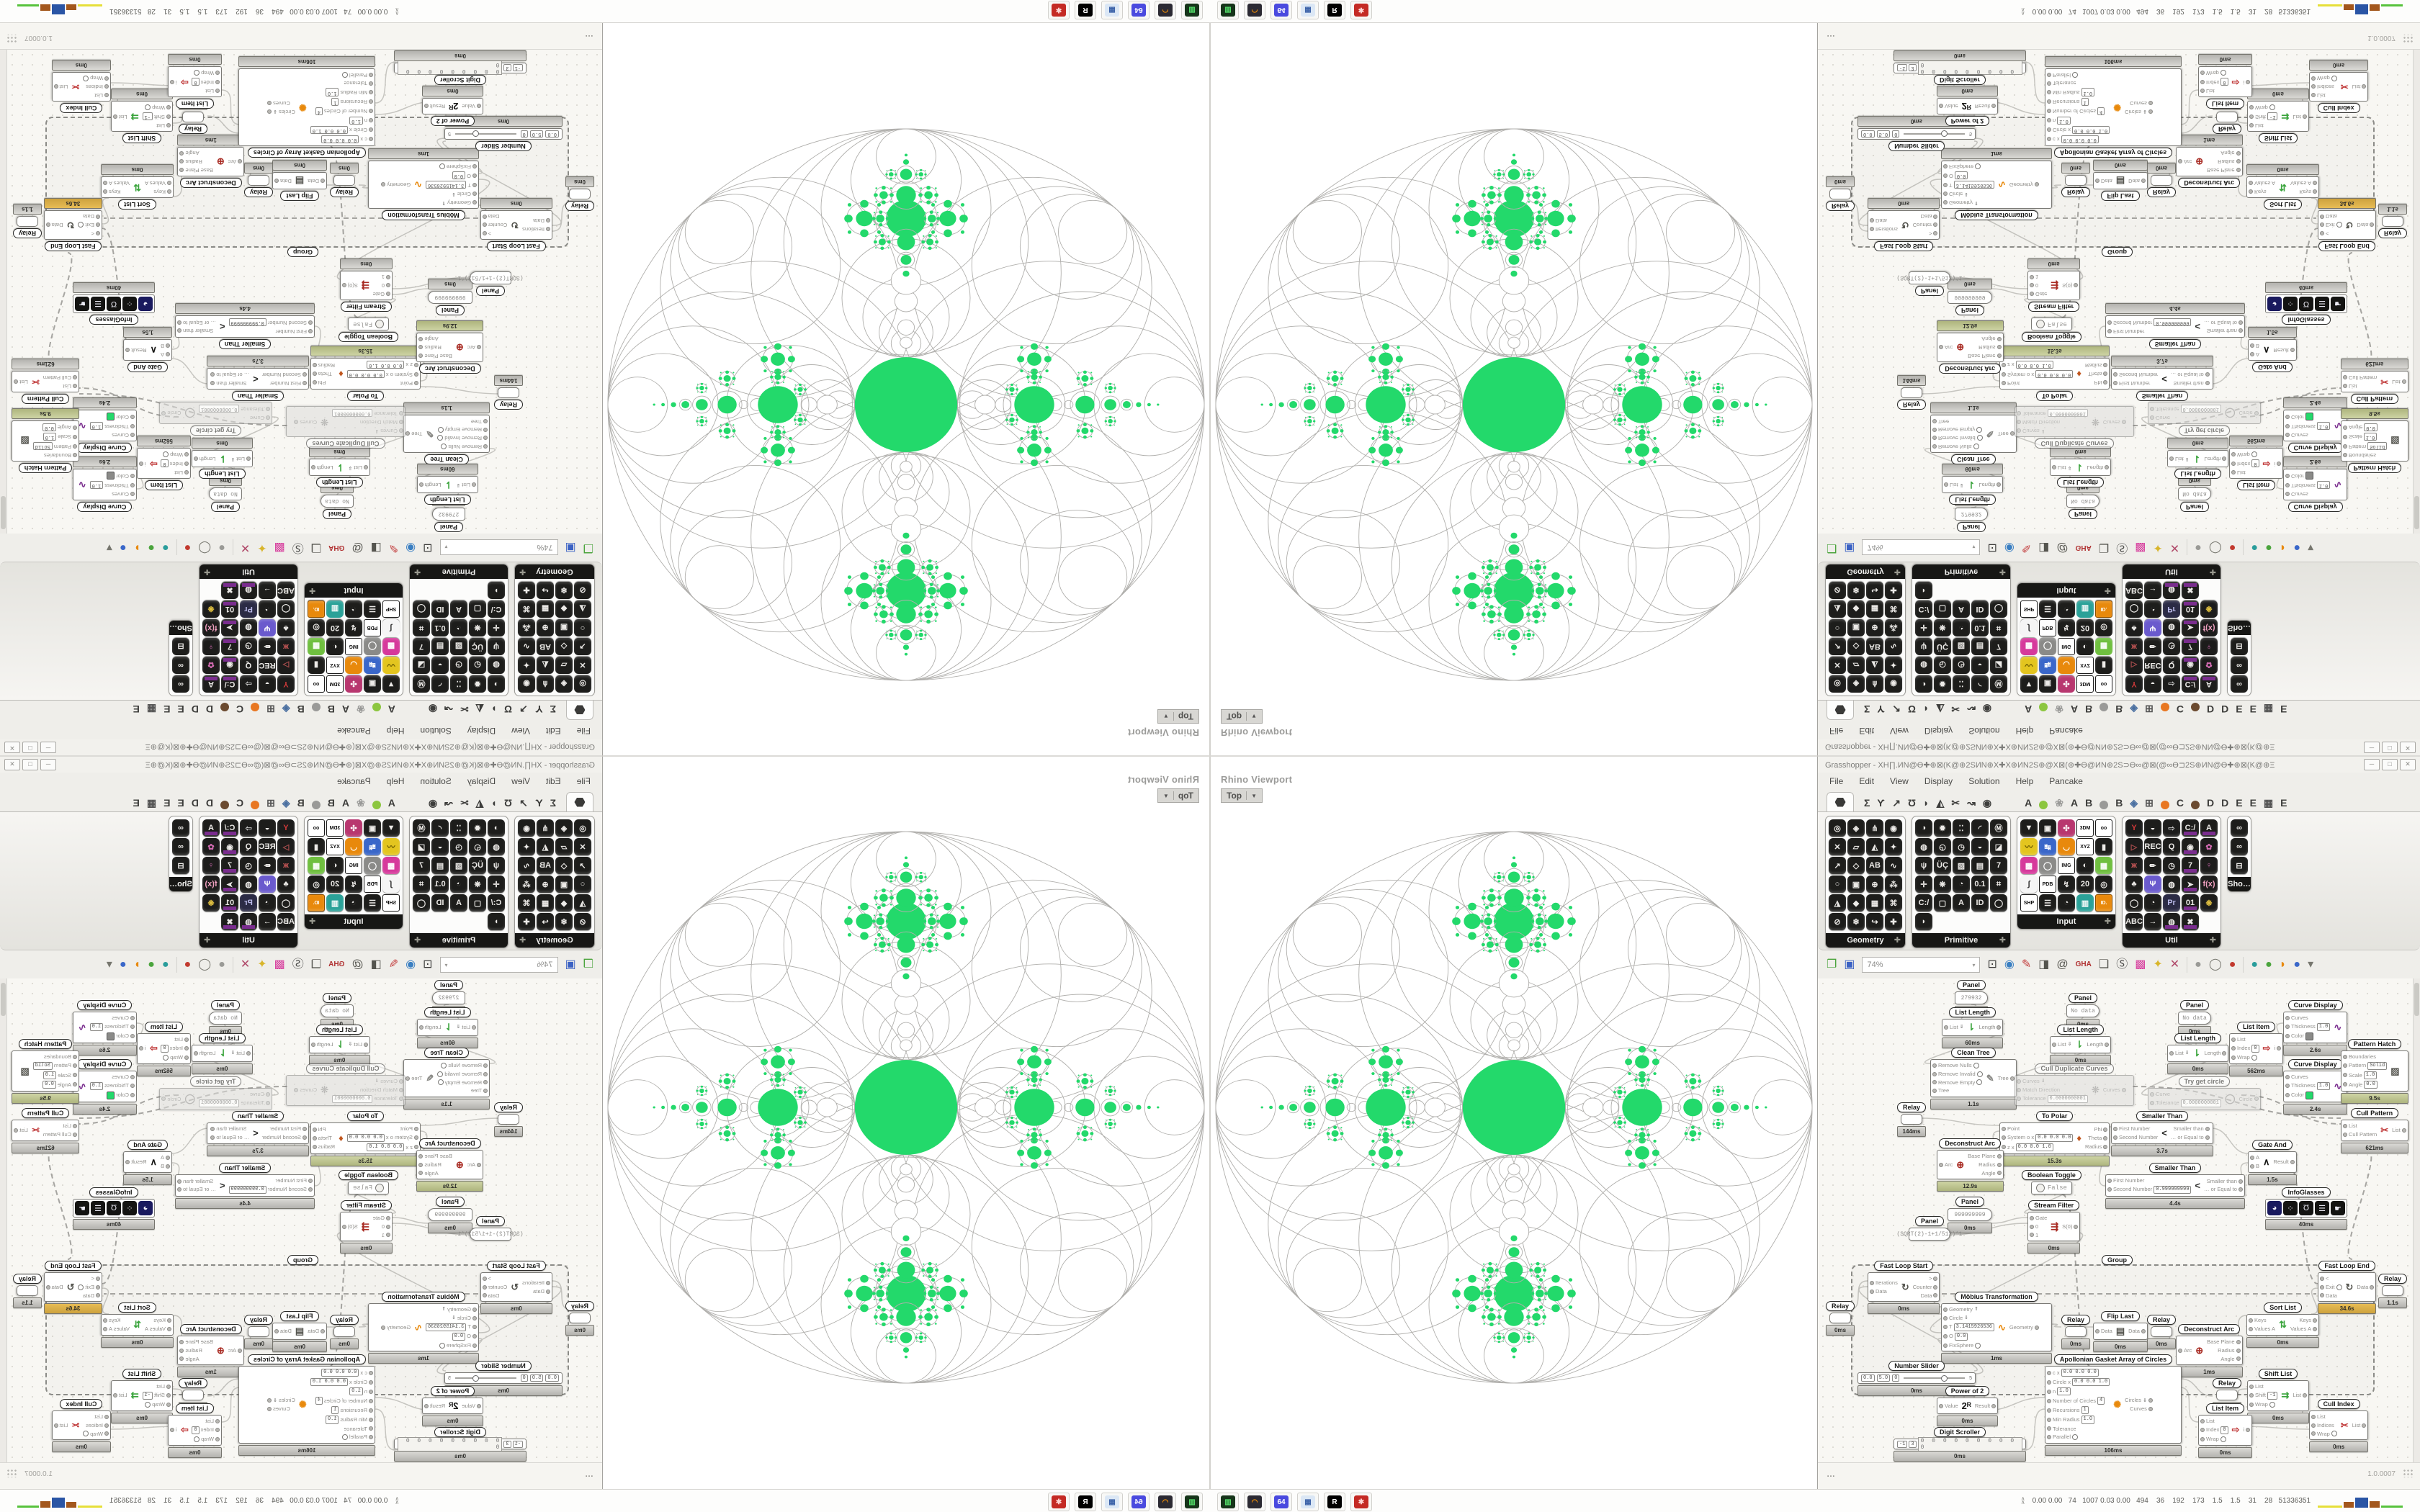 The height and width of the screenshot is (1512, 2420). What do you see at coordinates (211, 684) in the screenshot?
I see `palette-icon-util-4: A` at bounding box center [211, 684].